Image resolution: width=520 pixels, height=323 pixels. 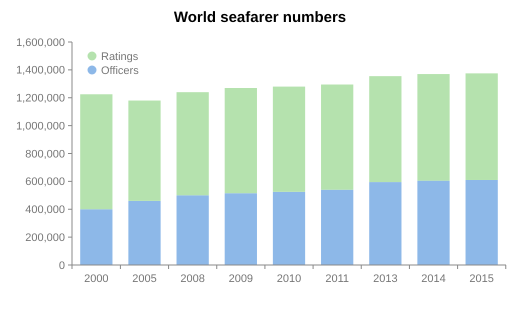 I want to click on legend-label: Officers, so click(x=120, y=70).